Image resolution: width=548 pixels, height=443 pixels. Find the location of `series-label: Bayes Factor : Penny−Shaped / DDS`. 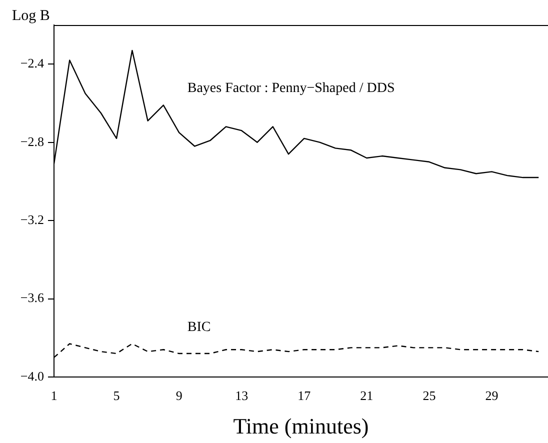

series-label: Bayes Factor : Penny−Shaped / DDS is located at coordinates (291, 88).